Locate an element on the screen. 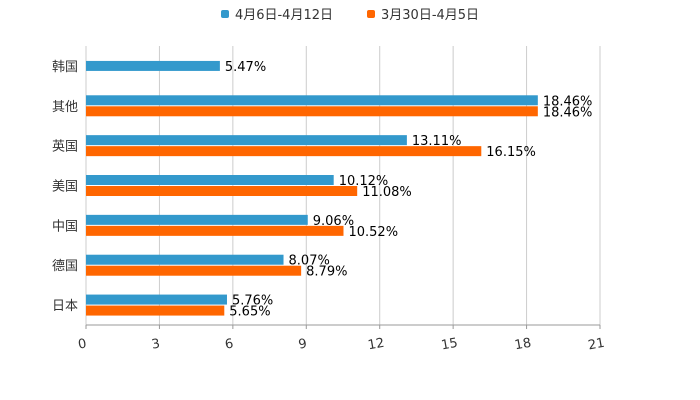 This screenshot has height=400, width=700. data-label-series-2: 11.08% is located at coordinates (387, 192).